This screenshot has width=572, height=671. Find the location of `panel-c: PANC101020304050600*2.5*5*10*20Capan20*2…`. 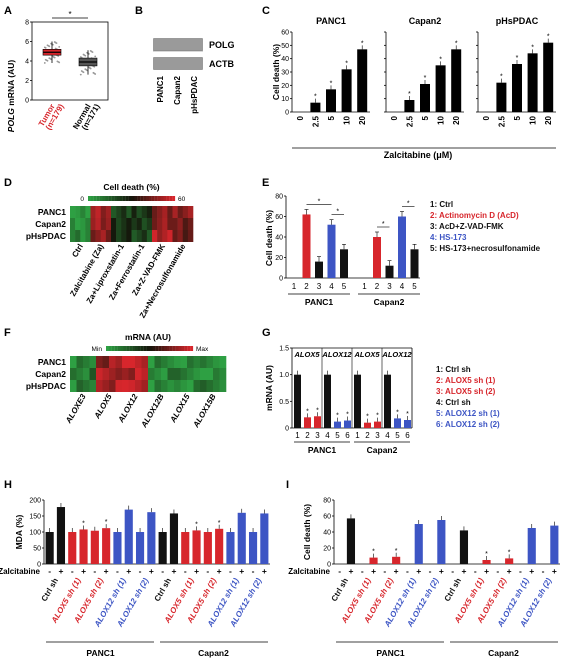

panel-c: PANC101020304050600*2.5*5*10*20Capan20*2… is located at coordinates (413, 88).